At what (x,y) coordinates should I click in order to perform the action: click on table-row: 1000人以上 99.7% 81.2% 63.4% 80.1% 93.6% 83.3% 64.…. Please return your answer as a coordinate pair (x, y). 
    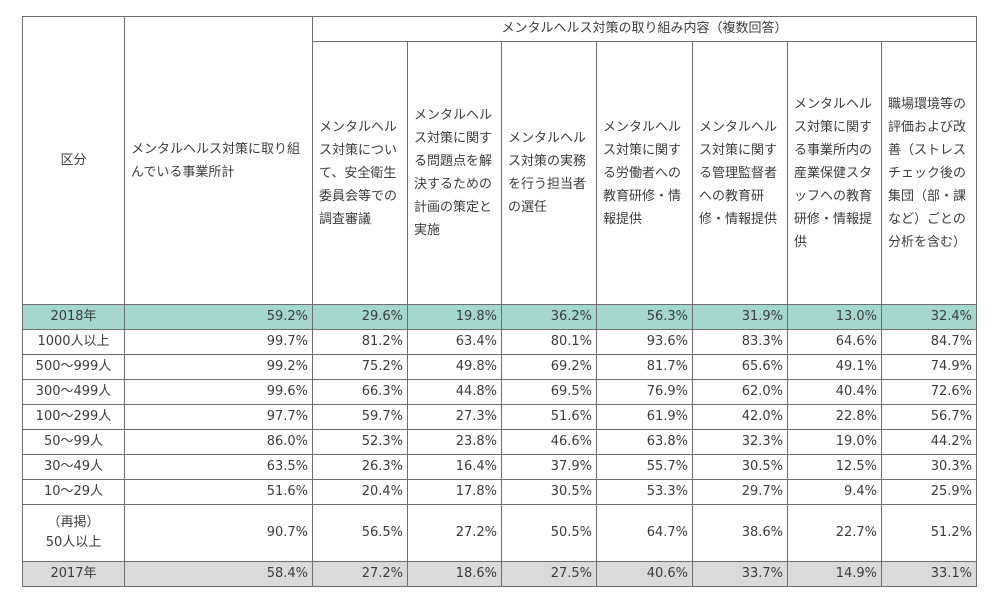
    Looking at the image, I should click on (499, 342).